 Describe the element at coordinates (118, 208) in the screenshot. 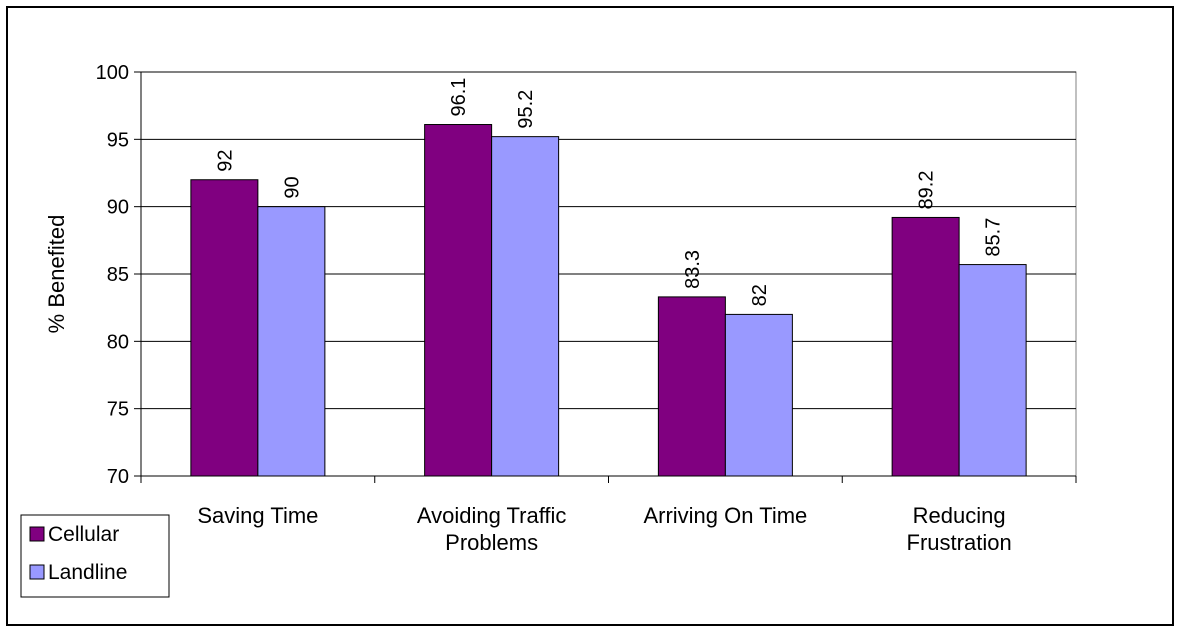

I see `y-tick-label: 90` at that location.